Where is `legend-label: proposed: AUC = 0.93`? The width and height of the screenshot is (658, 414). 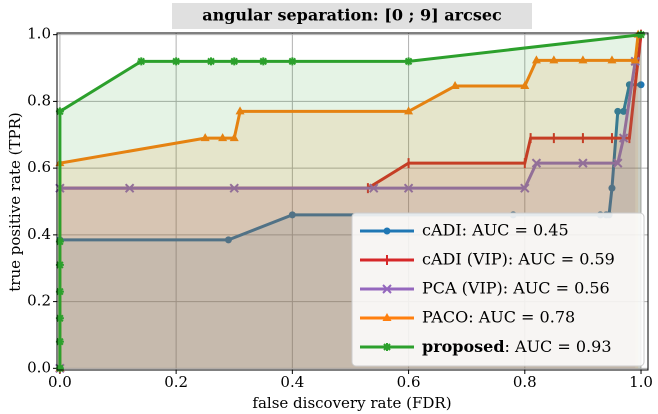
legend-label: proposed: AUC = 0.93 is located at coordinates (517, 346).